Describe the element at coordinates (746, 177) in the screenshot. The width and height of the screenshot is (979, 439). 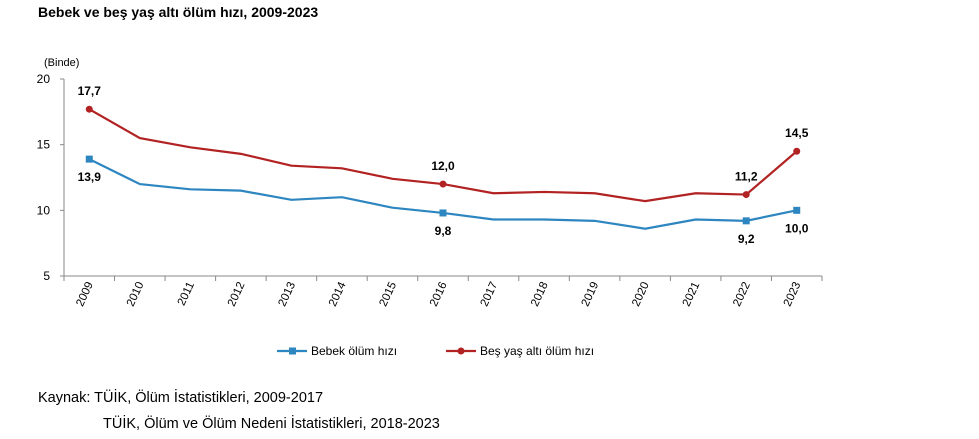
I see `data-label: 11,2` at that location.